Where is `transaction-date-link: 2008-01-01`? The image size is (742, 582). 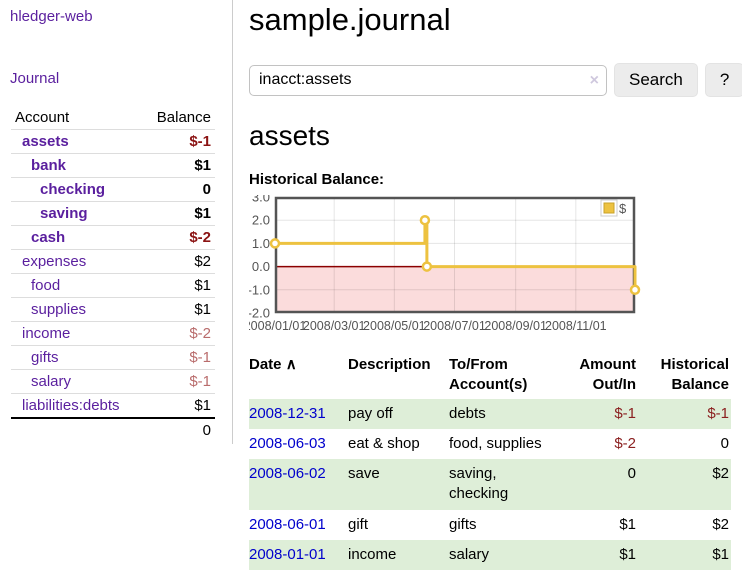 transaction-date-link: 2008-01-01 is located at coordinates (287, 554).